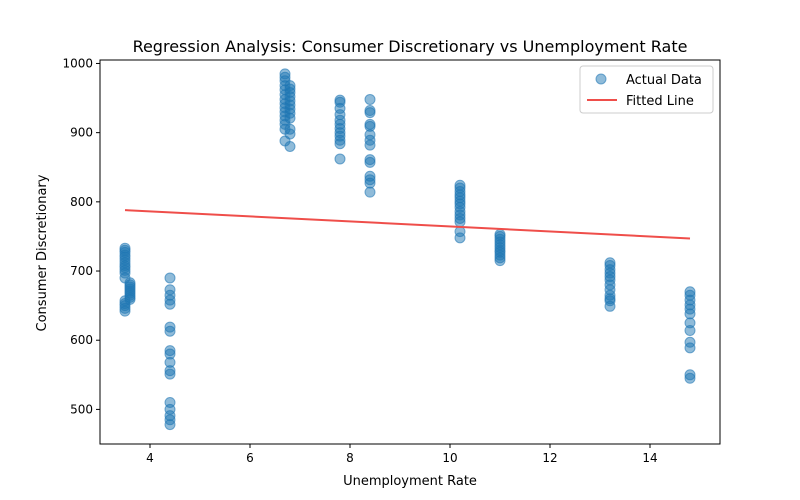 This screenshot has height=500, width=800. Describe the element at coordinates (660, 101) in the screenshot. I see `legend-fitted-line-label: Fitted Line` at that location.